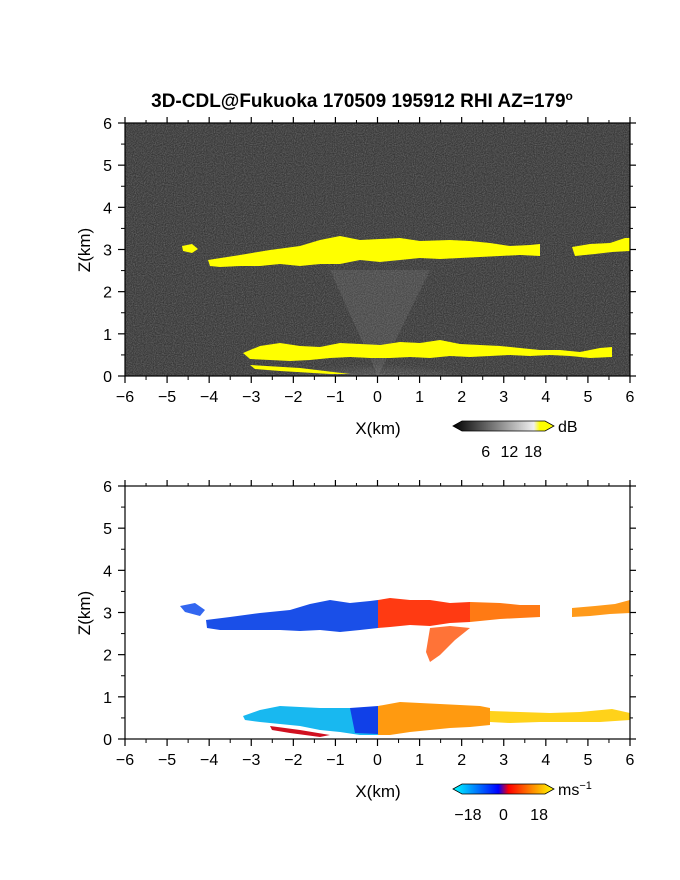 The image size is (680, 880). What do you see at coordinates (427, 350) in the screenshot?
I see `lower-cloud-band` at bounding box center [427, 350].